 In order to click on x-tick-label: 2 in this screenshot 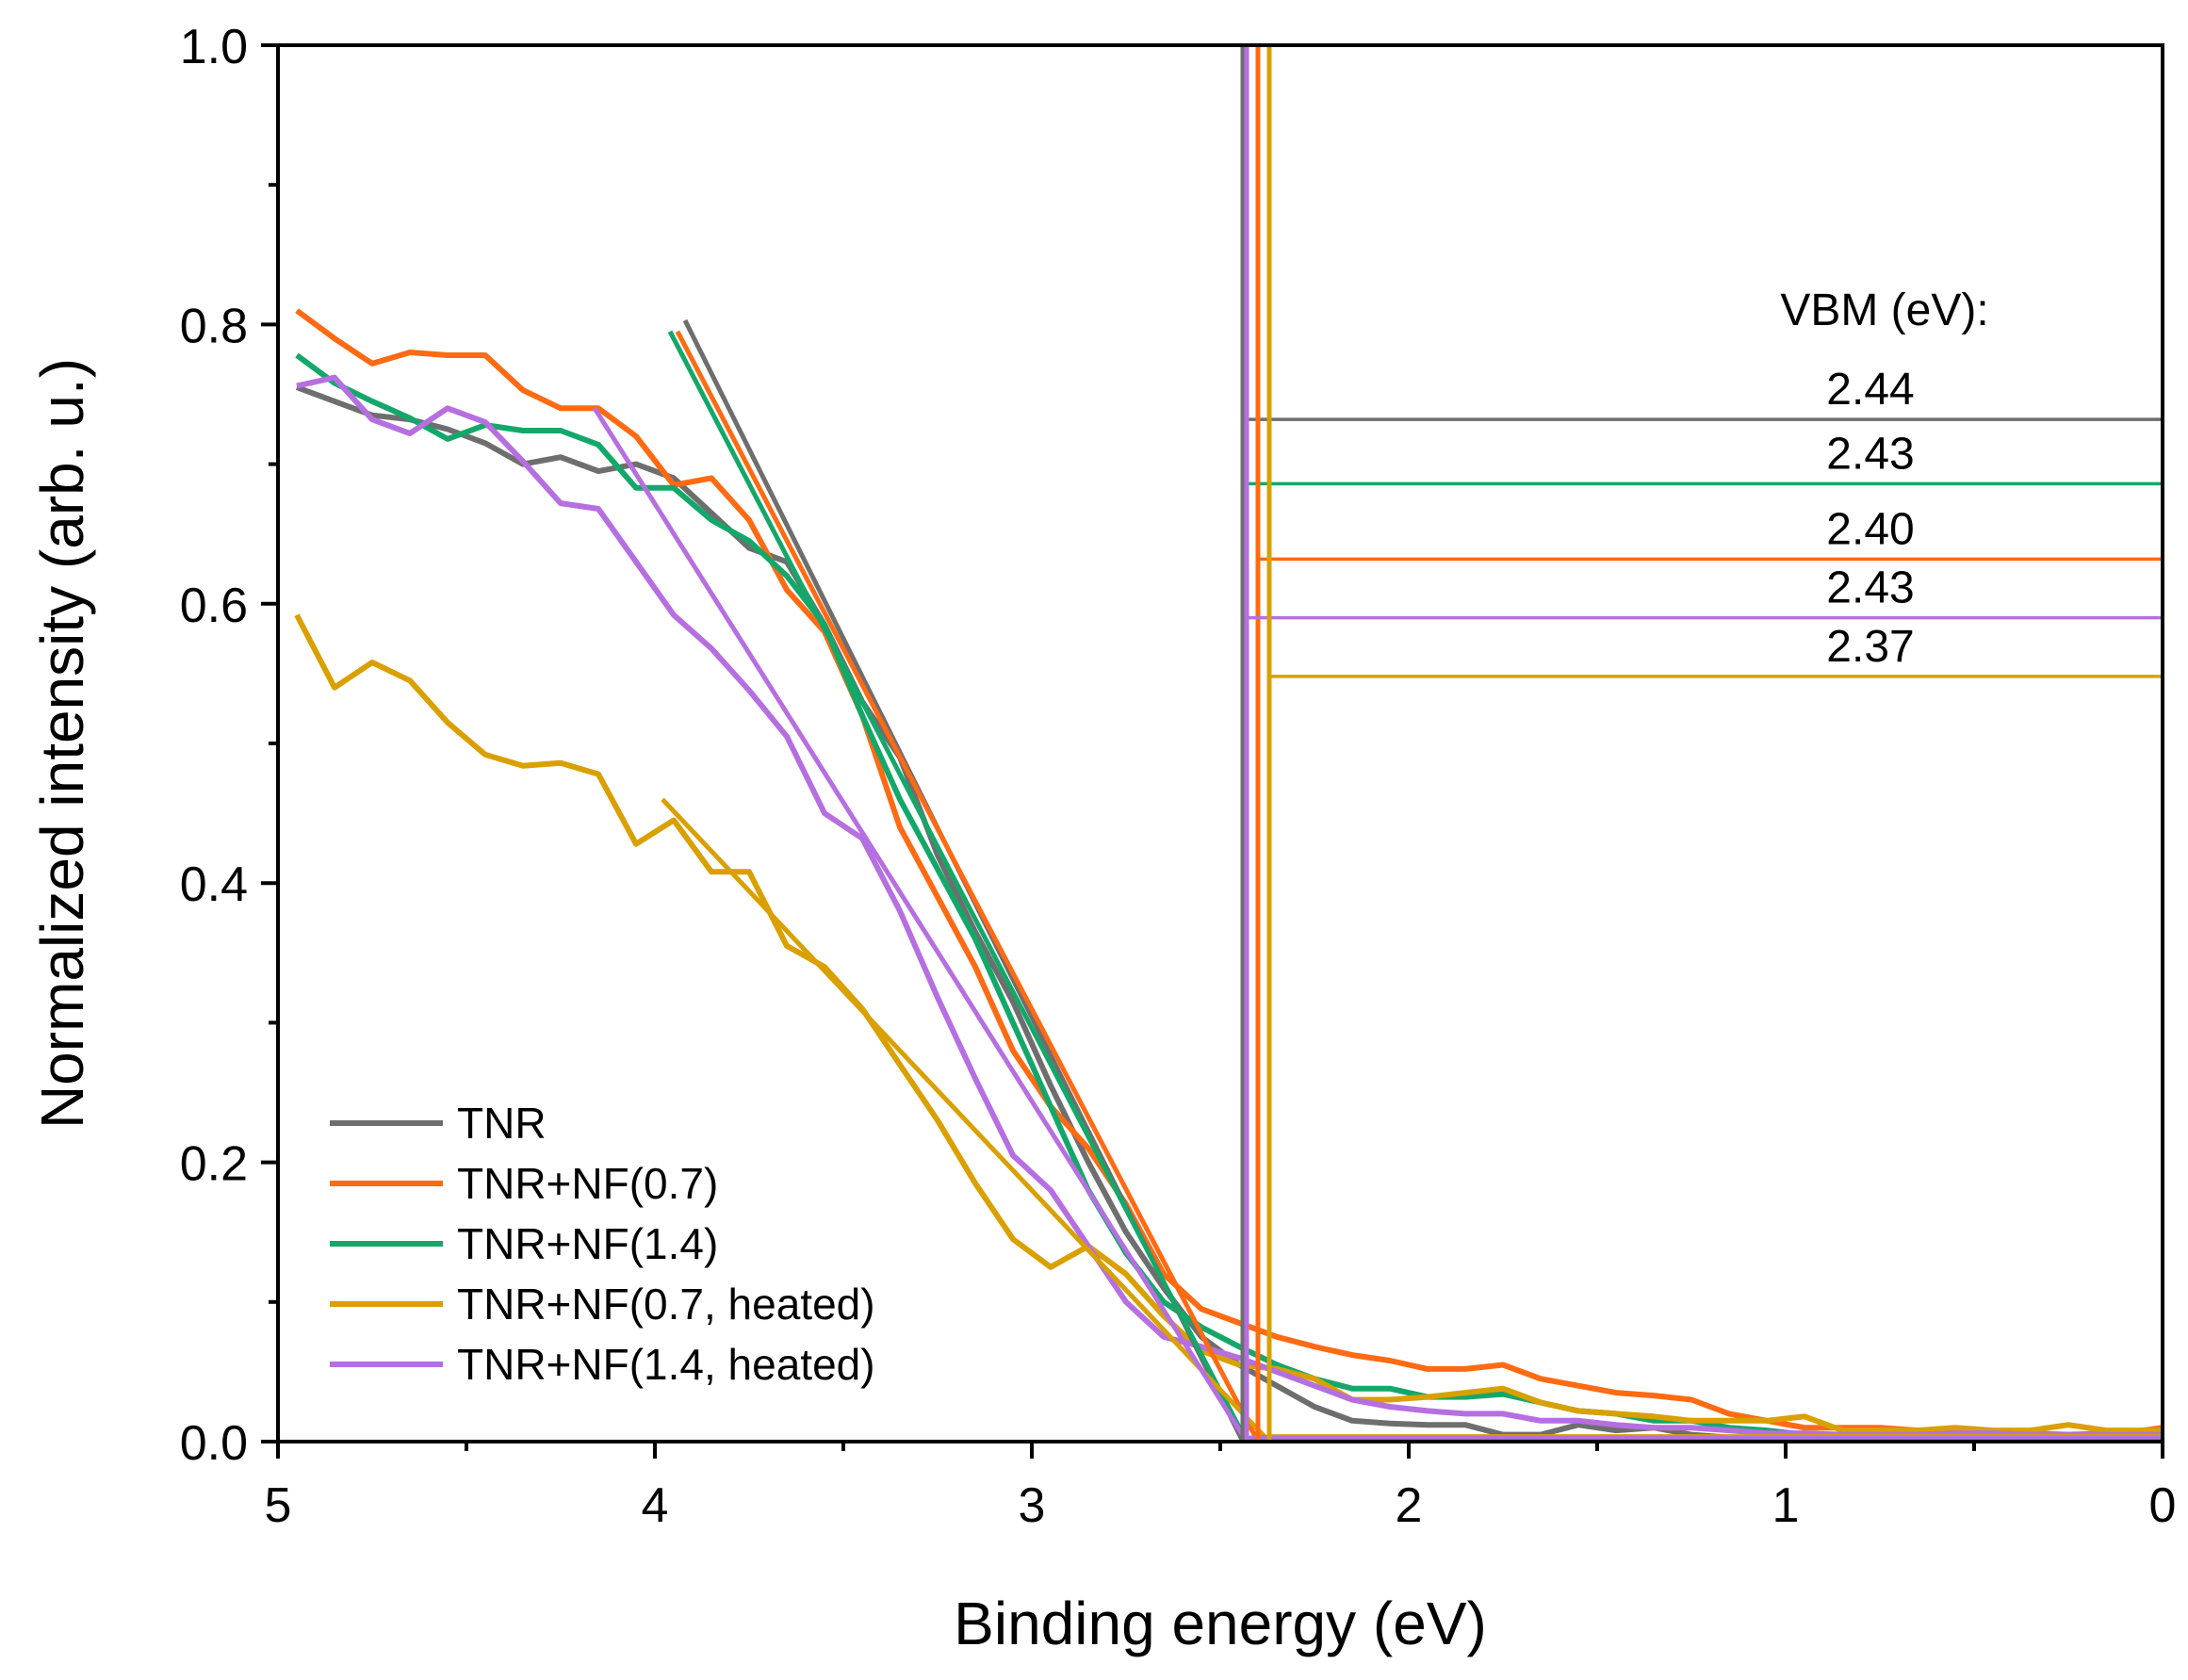, I will do `click(1409, 1505)`.